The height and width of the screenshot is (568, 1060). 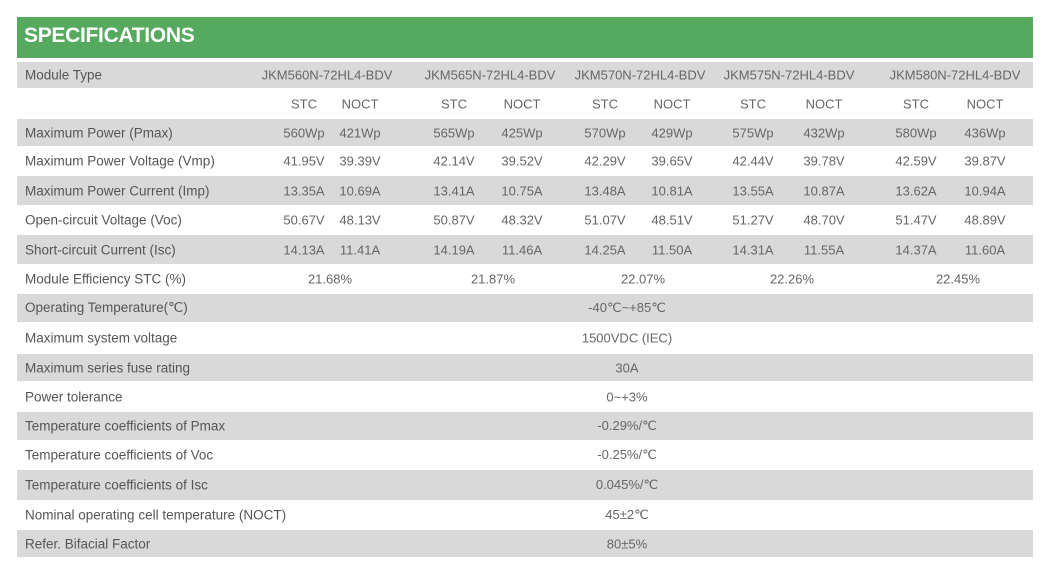 What do you see at coordinates (103, 220) in the screenshot?
I see `row-label: Open-circuit Voltage (Voc)` at bounding box center [103, 220].